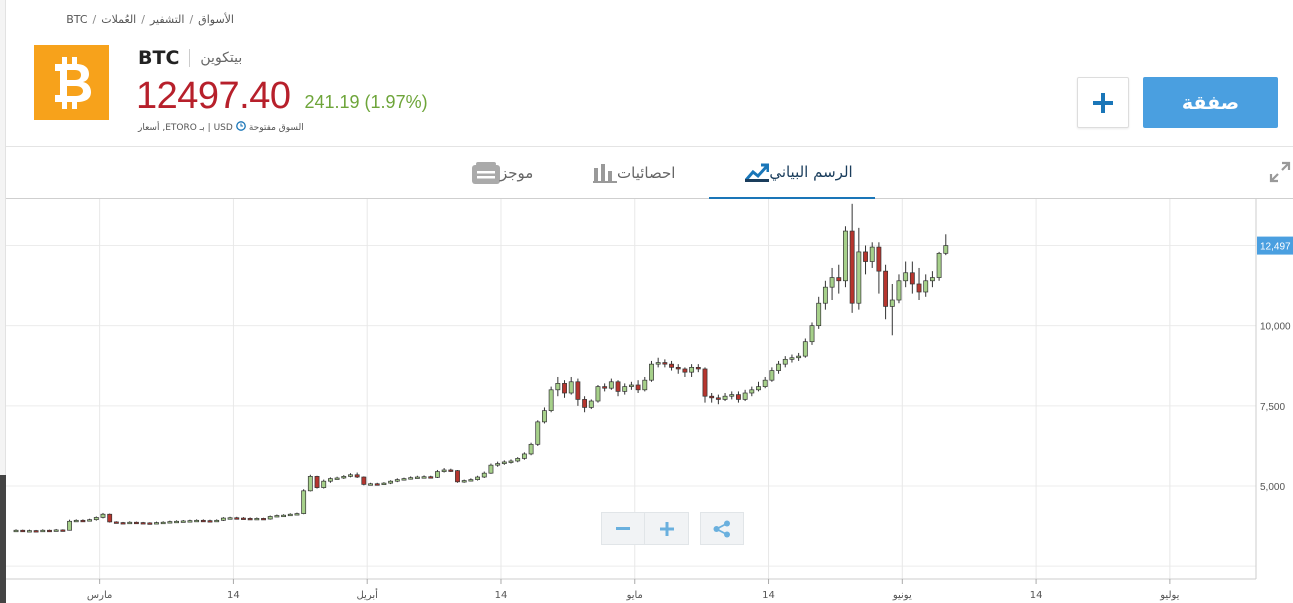 This screenshot has height=603, width=1293. What do you see at coordinates (216, 19) in the screenshot?
I see `breadcrumb-markets: الأسواق` at bounding box center [216, 19].